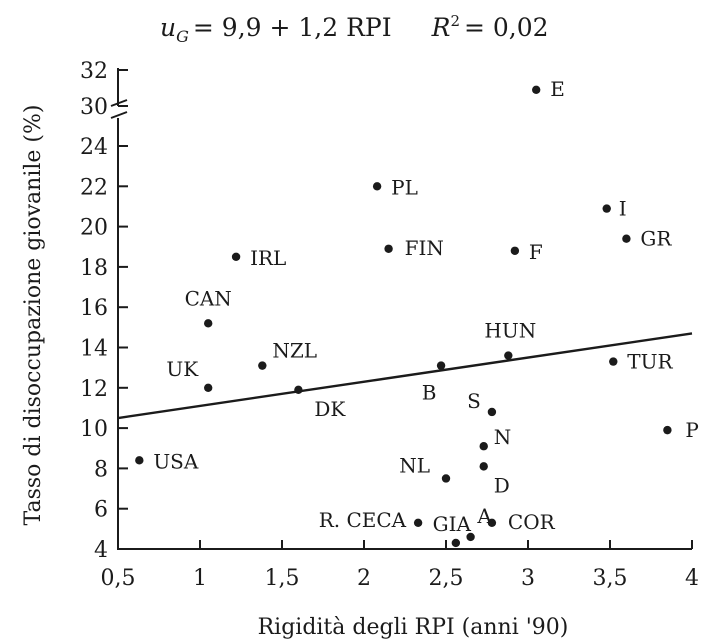 This screenshot has height=643, width=708. I want to click on x-tick-label: 1, so click(200, 578).